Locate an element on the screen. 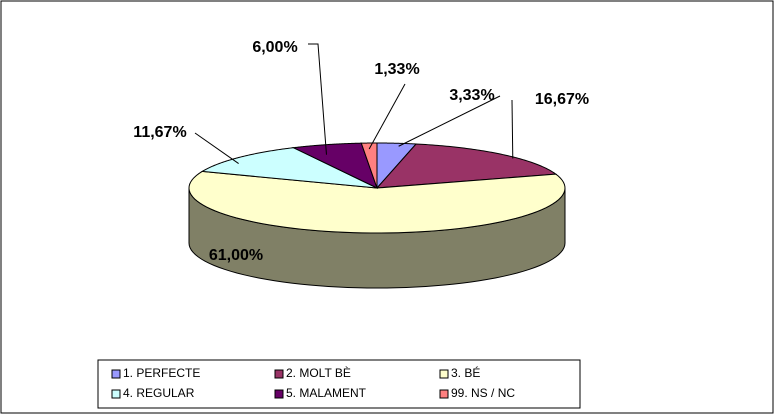 This screenshot has width=774, height=419. data-label: 11,67% is located at coordinates (159, 132).